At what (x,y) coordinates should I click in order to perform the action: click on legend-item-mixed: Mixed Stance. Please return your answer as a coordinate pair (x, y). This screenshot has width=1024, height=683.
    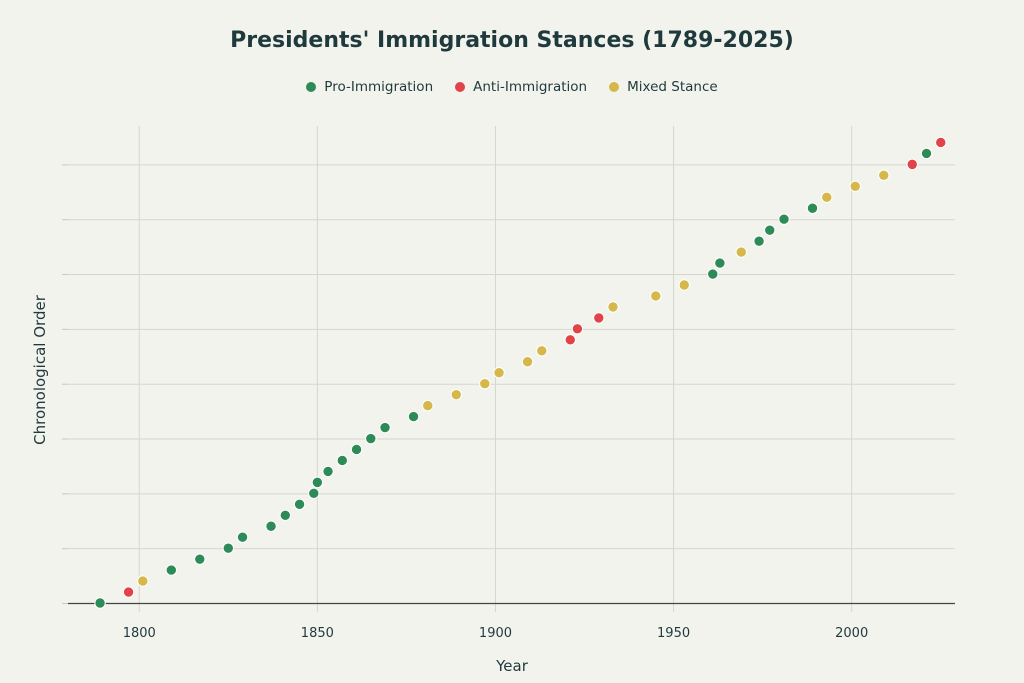
    Looking at the image, I should click on (663, 87).